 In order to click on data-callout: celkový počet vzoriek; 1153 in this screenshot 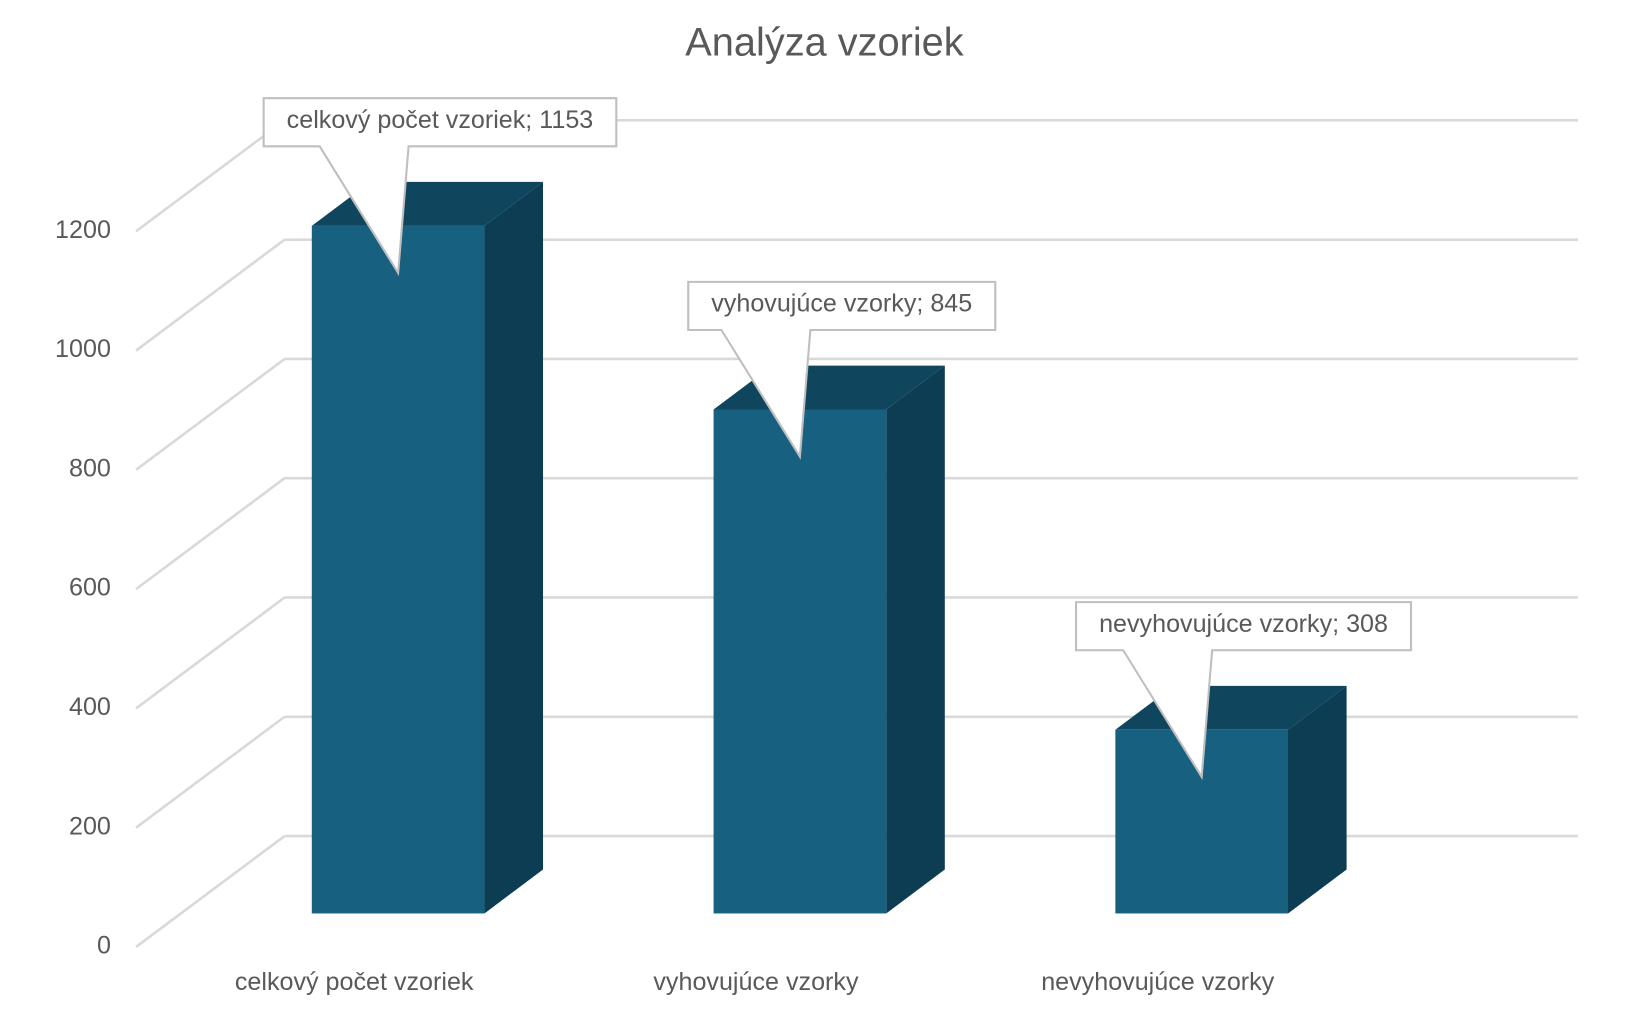, I will do `click(440, 187)`.